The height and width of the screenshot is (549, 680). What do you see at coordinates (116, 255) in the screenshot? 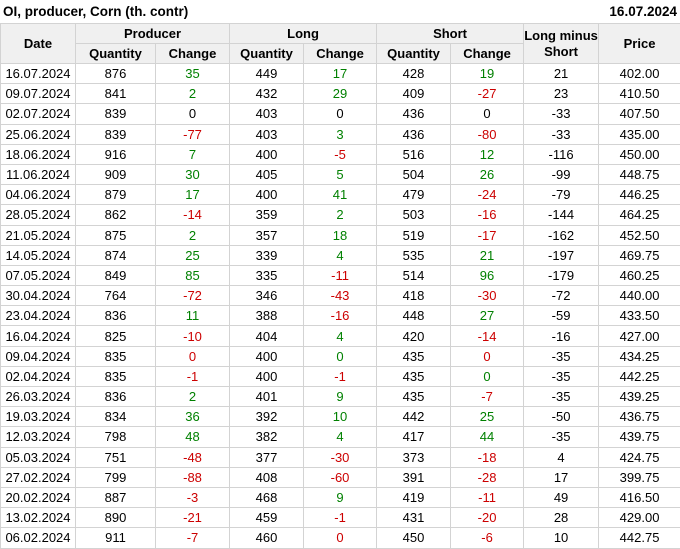
I see `producer-quantity-cell: 874` at bounding box center [116, 255].